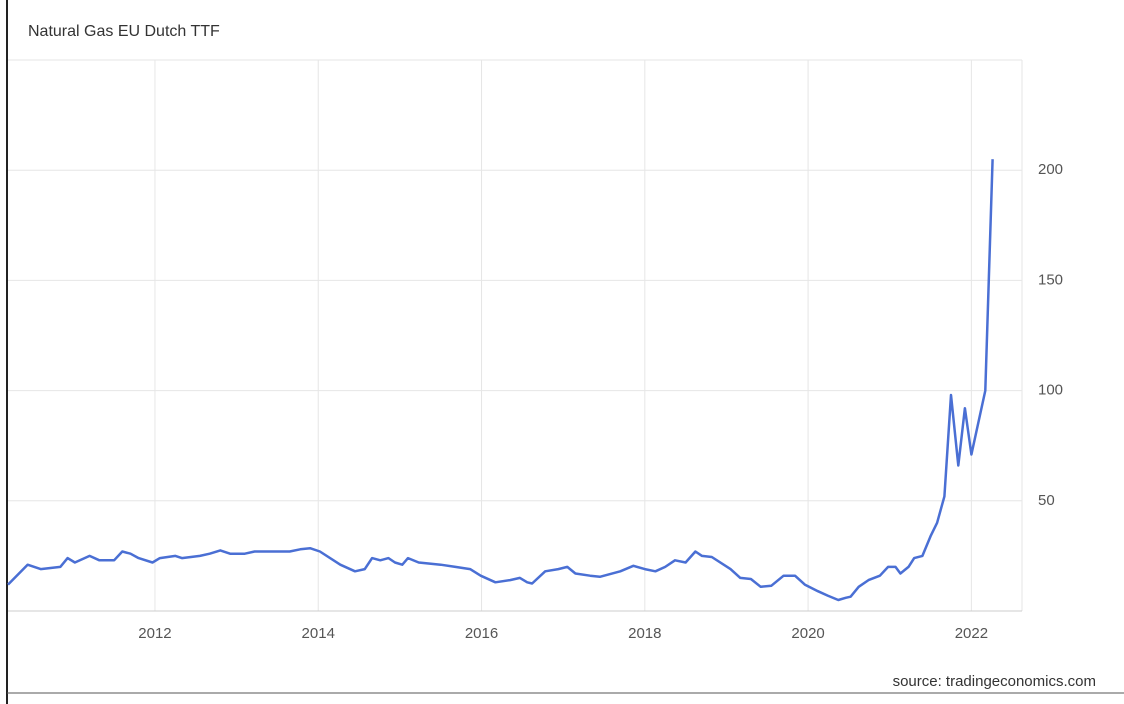 The height and width of the screenshot is (704, 1124). What do you see at coordinates (1050, 390) in the screenshot?
I see `y-tick-label: 100` at bounding box center [1050, 390].